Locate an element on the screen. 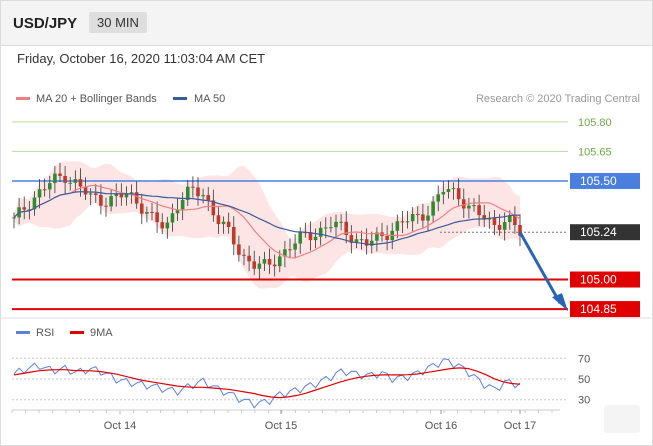 This screenshot has height=446, width=653. legend-rsi: RSI is located at coordinates (45, 333).